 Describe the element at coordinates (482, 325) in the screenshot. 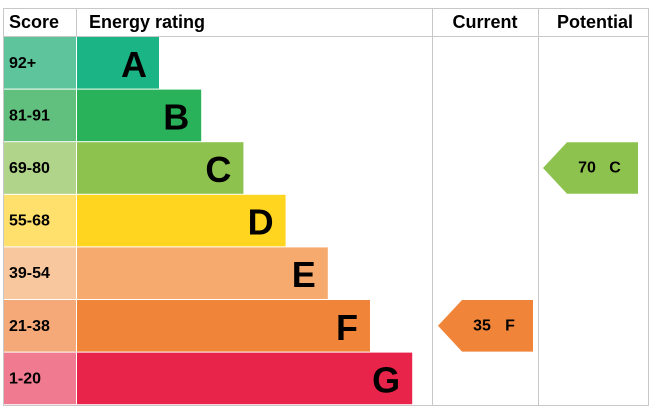

I see `current-score: 35` at that location.